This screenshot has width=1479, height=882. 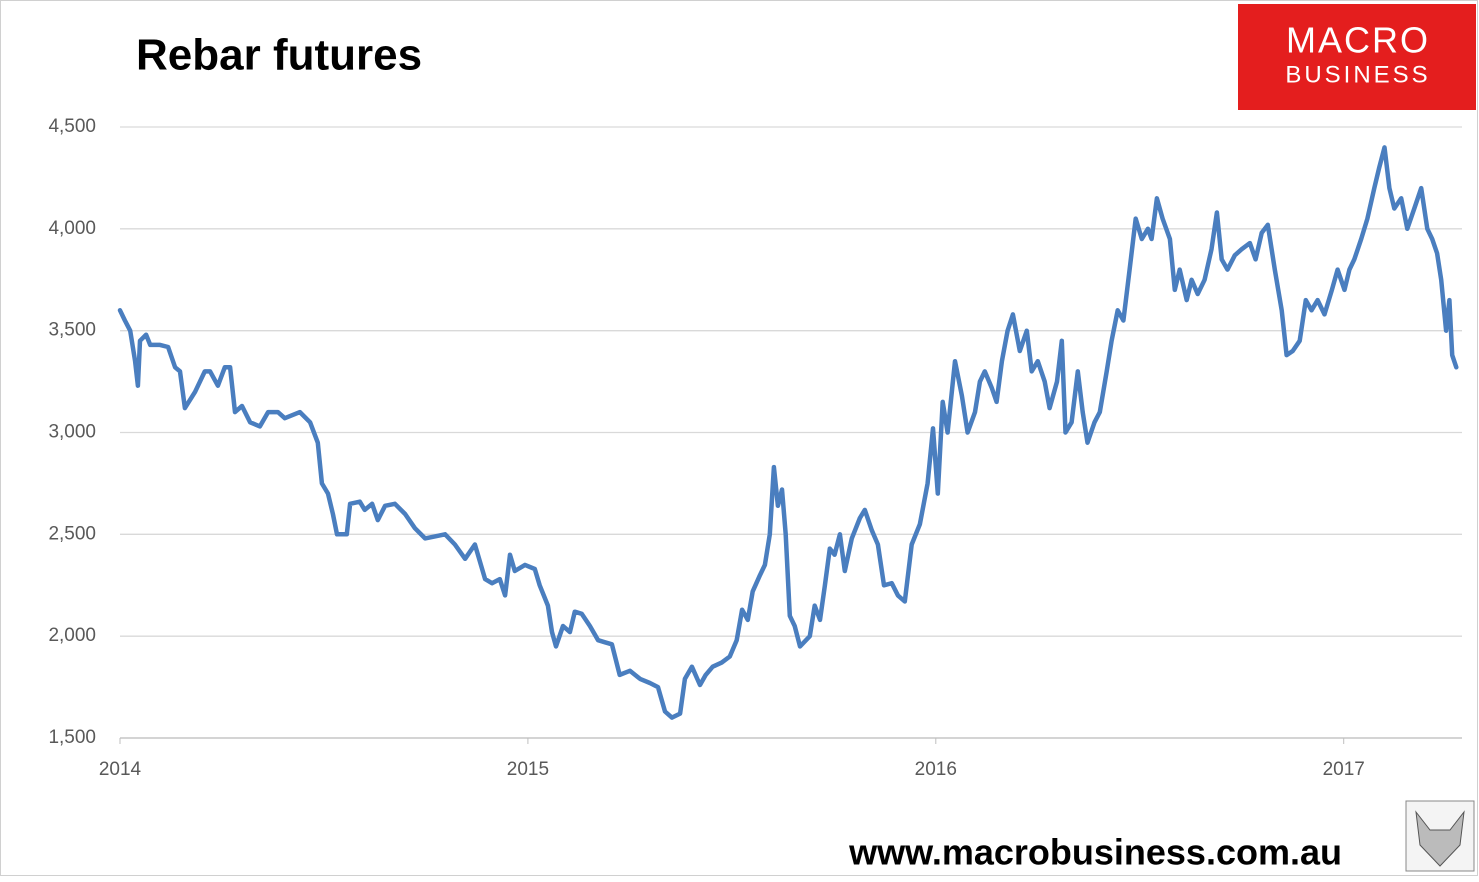 I want to click on y-tick-label: 4,500, so click(x=72, y=126).